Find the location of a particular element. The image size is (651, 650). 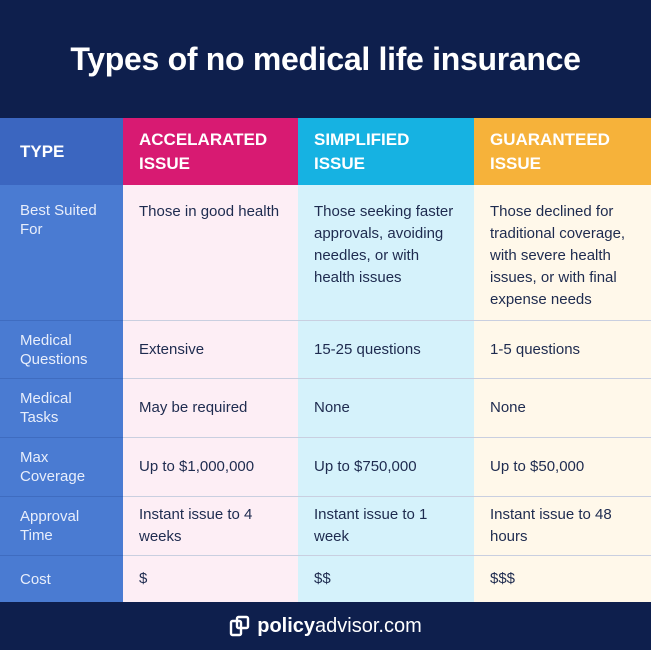

table-cell: Those in good health is located at coordinates (210, 253).